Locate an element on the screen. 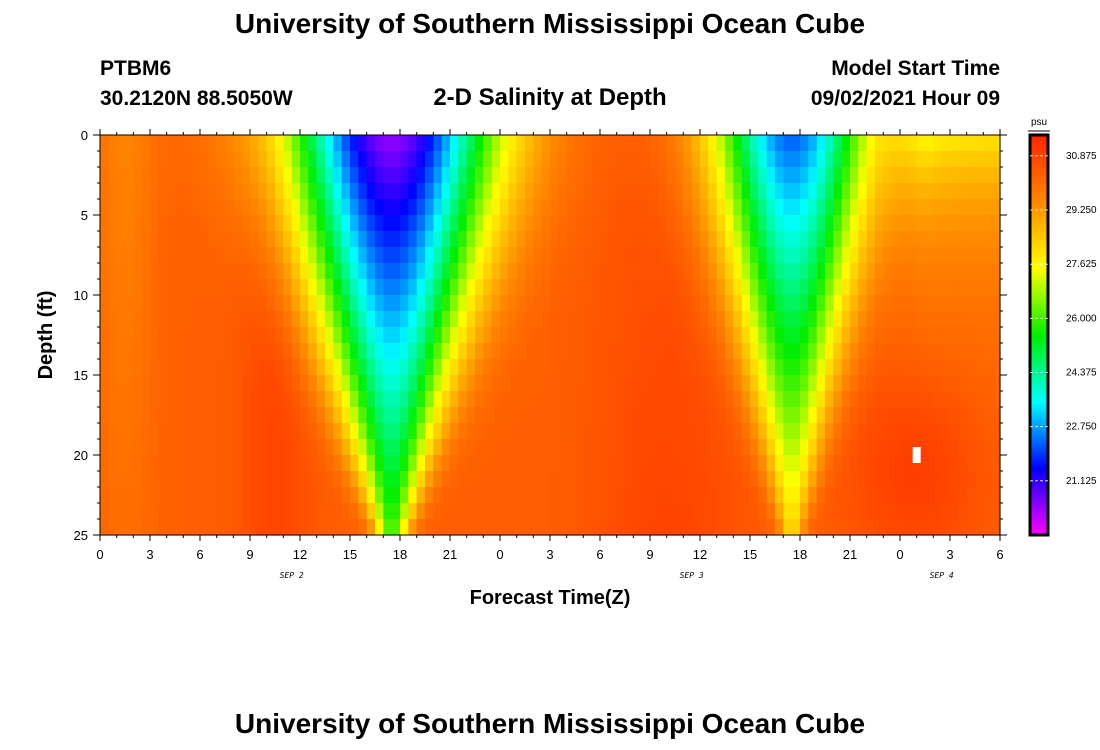  model-start-time: 09/02/2021 Hour 09 is located at coordinates (905, 98).